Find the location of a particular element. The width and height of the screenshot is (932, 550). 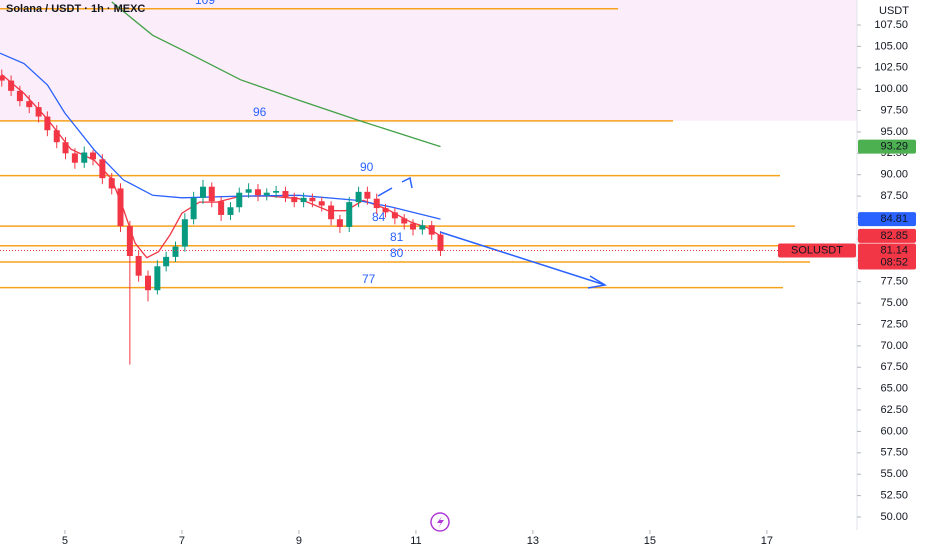

y-tick-label: 100.00 is located at coordinates (891, 89).